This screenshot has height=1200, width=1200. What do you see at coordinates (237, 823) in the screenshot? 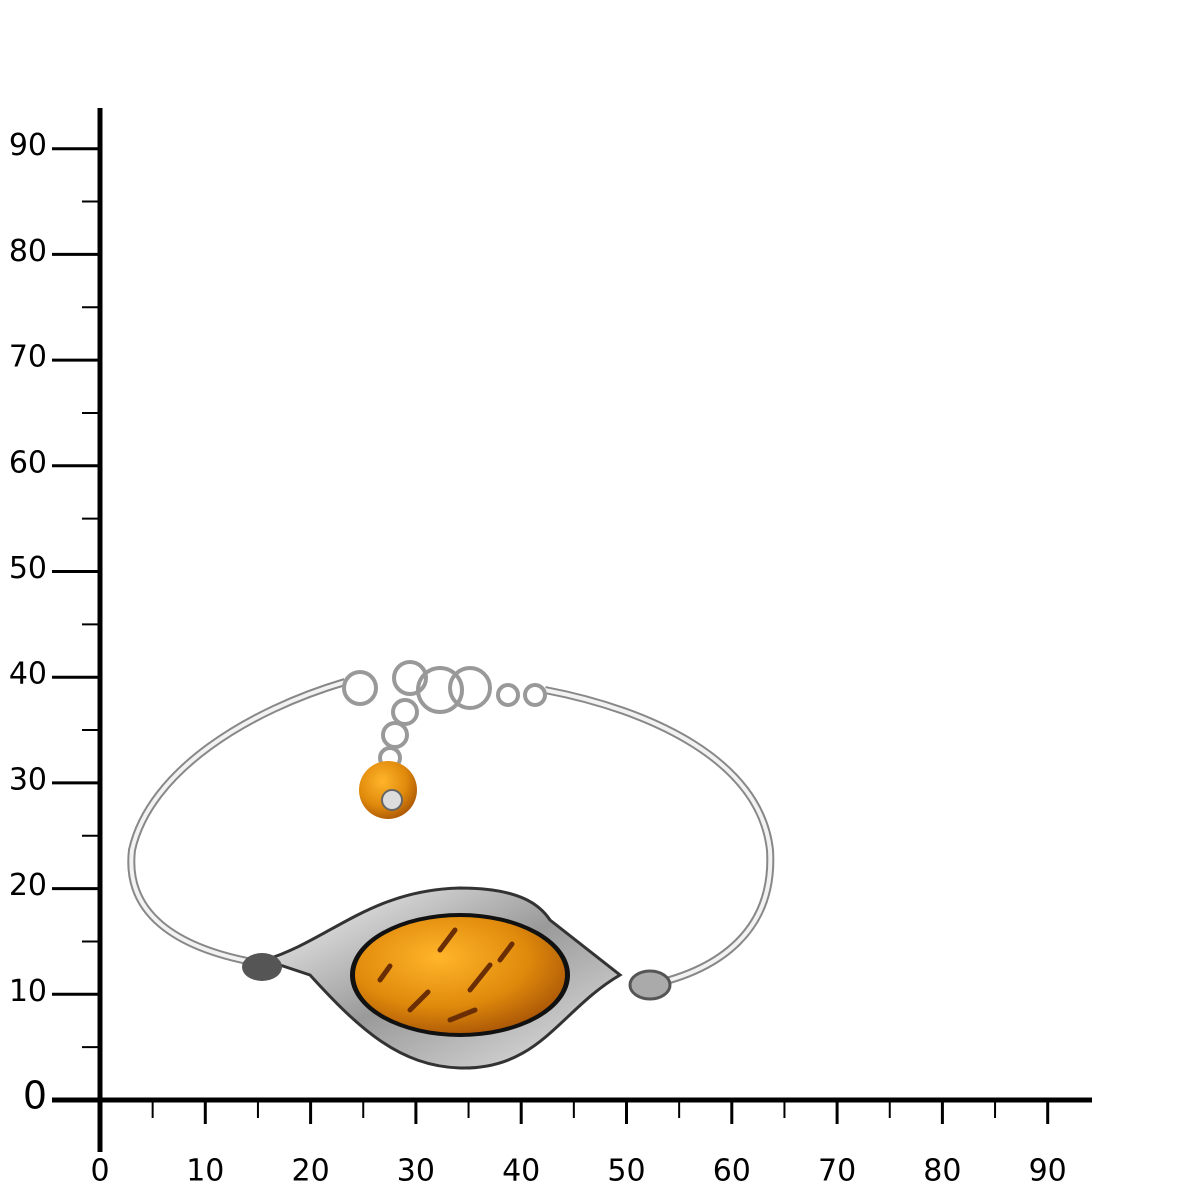
I see `band-left-shine` at bounding box center [237, 823].